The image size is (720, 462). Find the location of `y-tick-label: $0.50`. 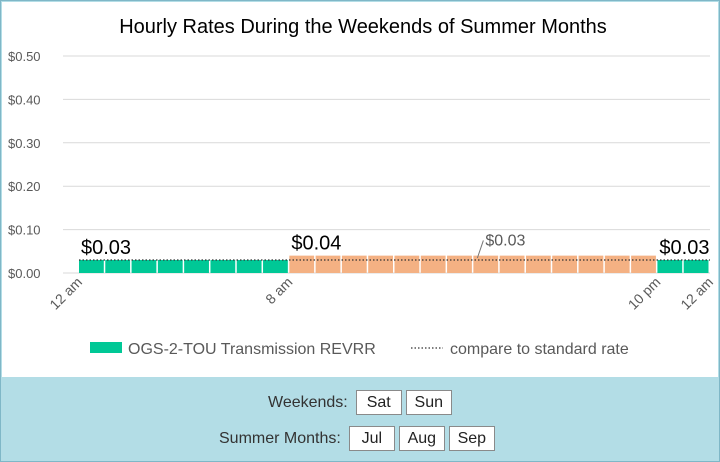

y-tick-label: $0.50 is located at coordinates (24, 56).